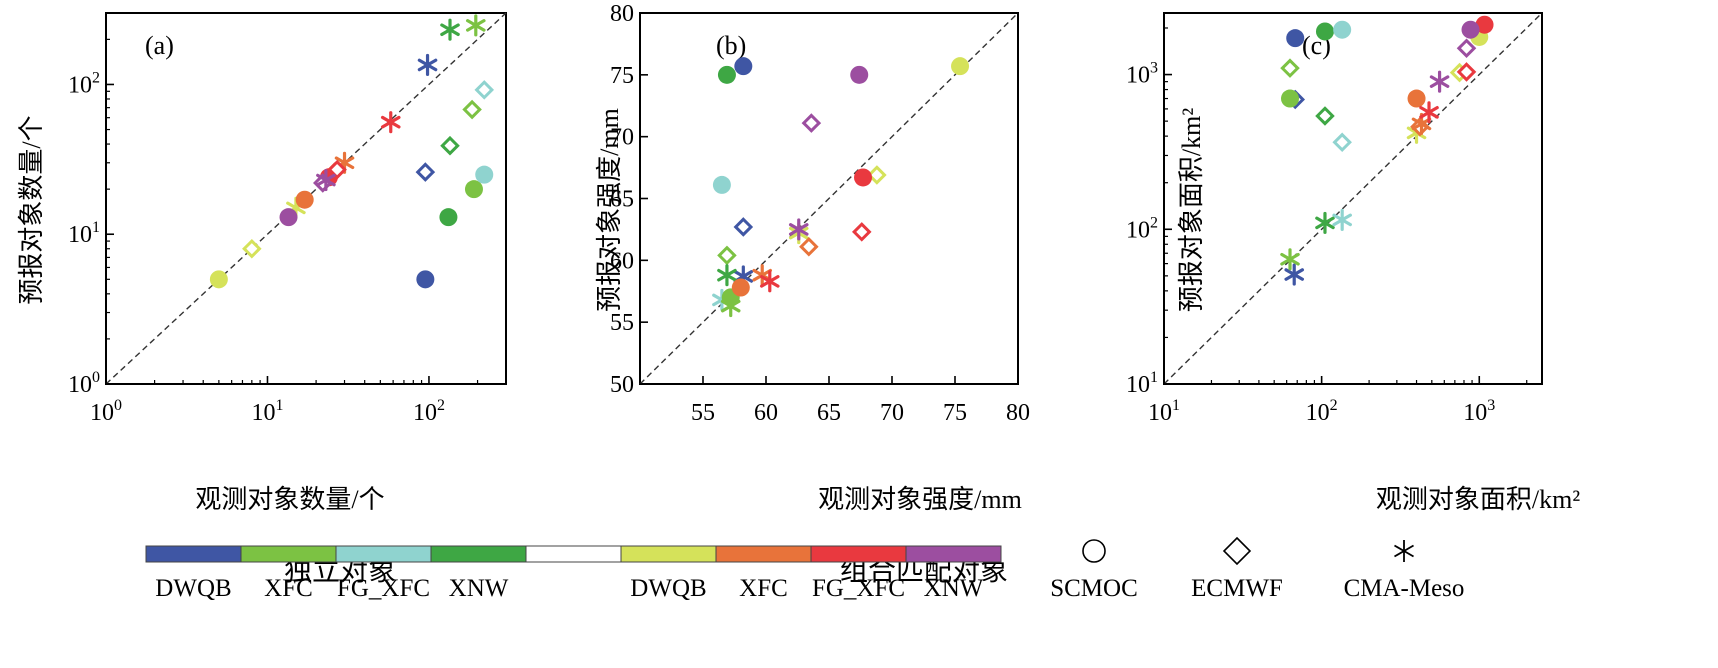 This screenshot has width=1718, height=668. I want to click on legend-color-bar, so click(573, 554).